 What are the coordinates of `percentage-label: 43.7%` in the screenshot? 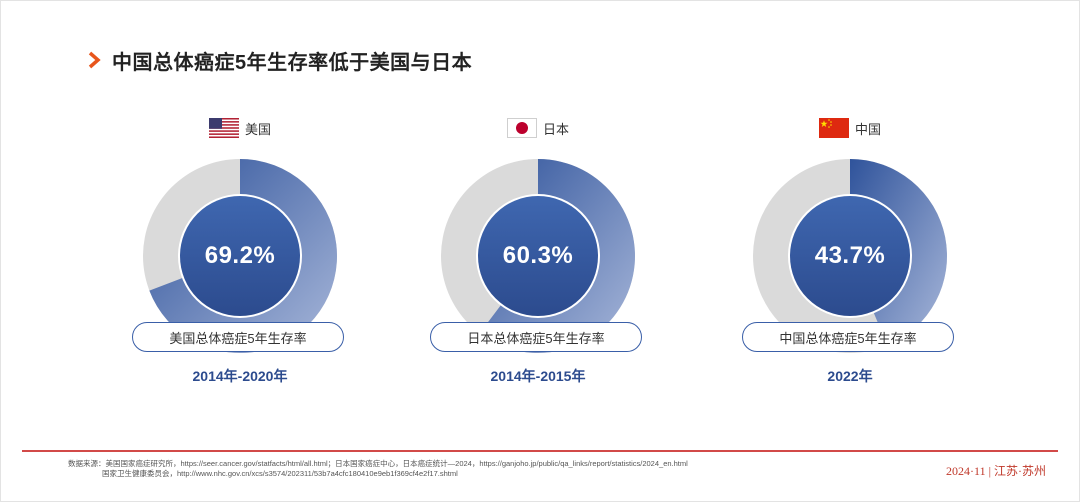 It's located at (850, 255).